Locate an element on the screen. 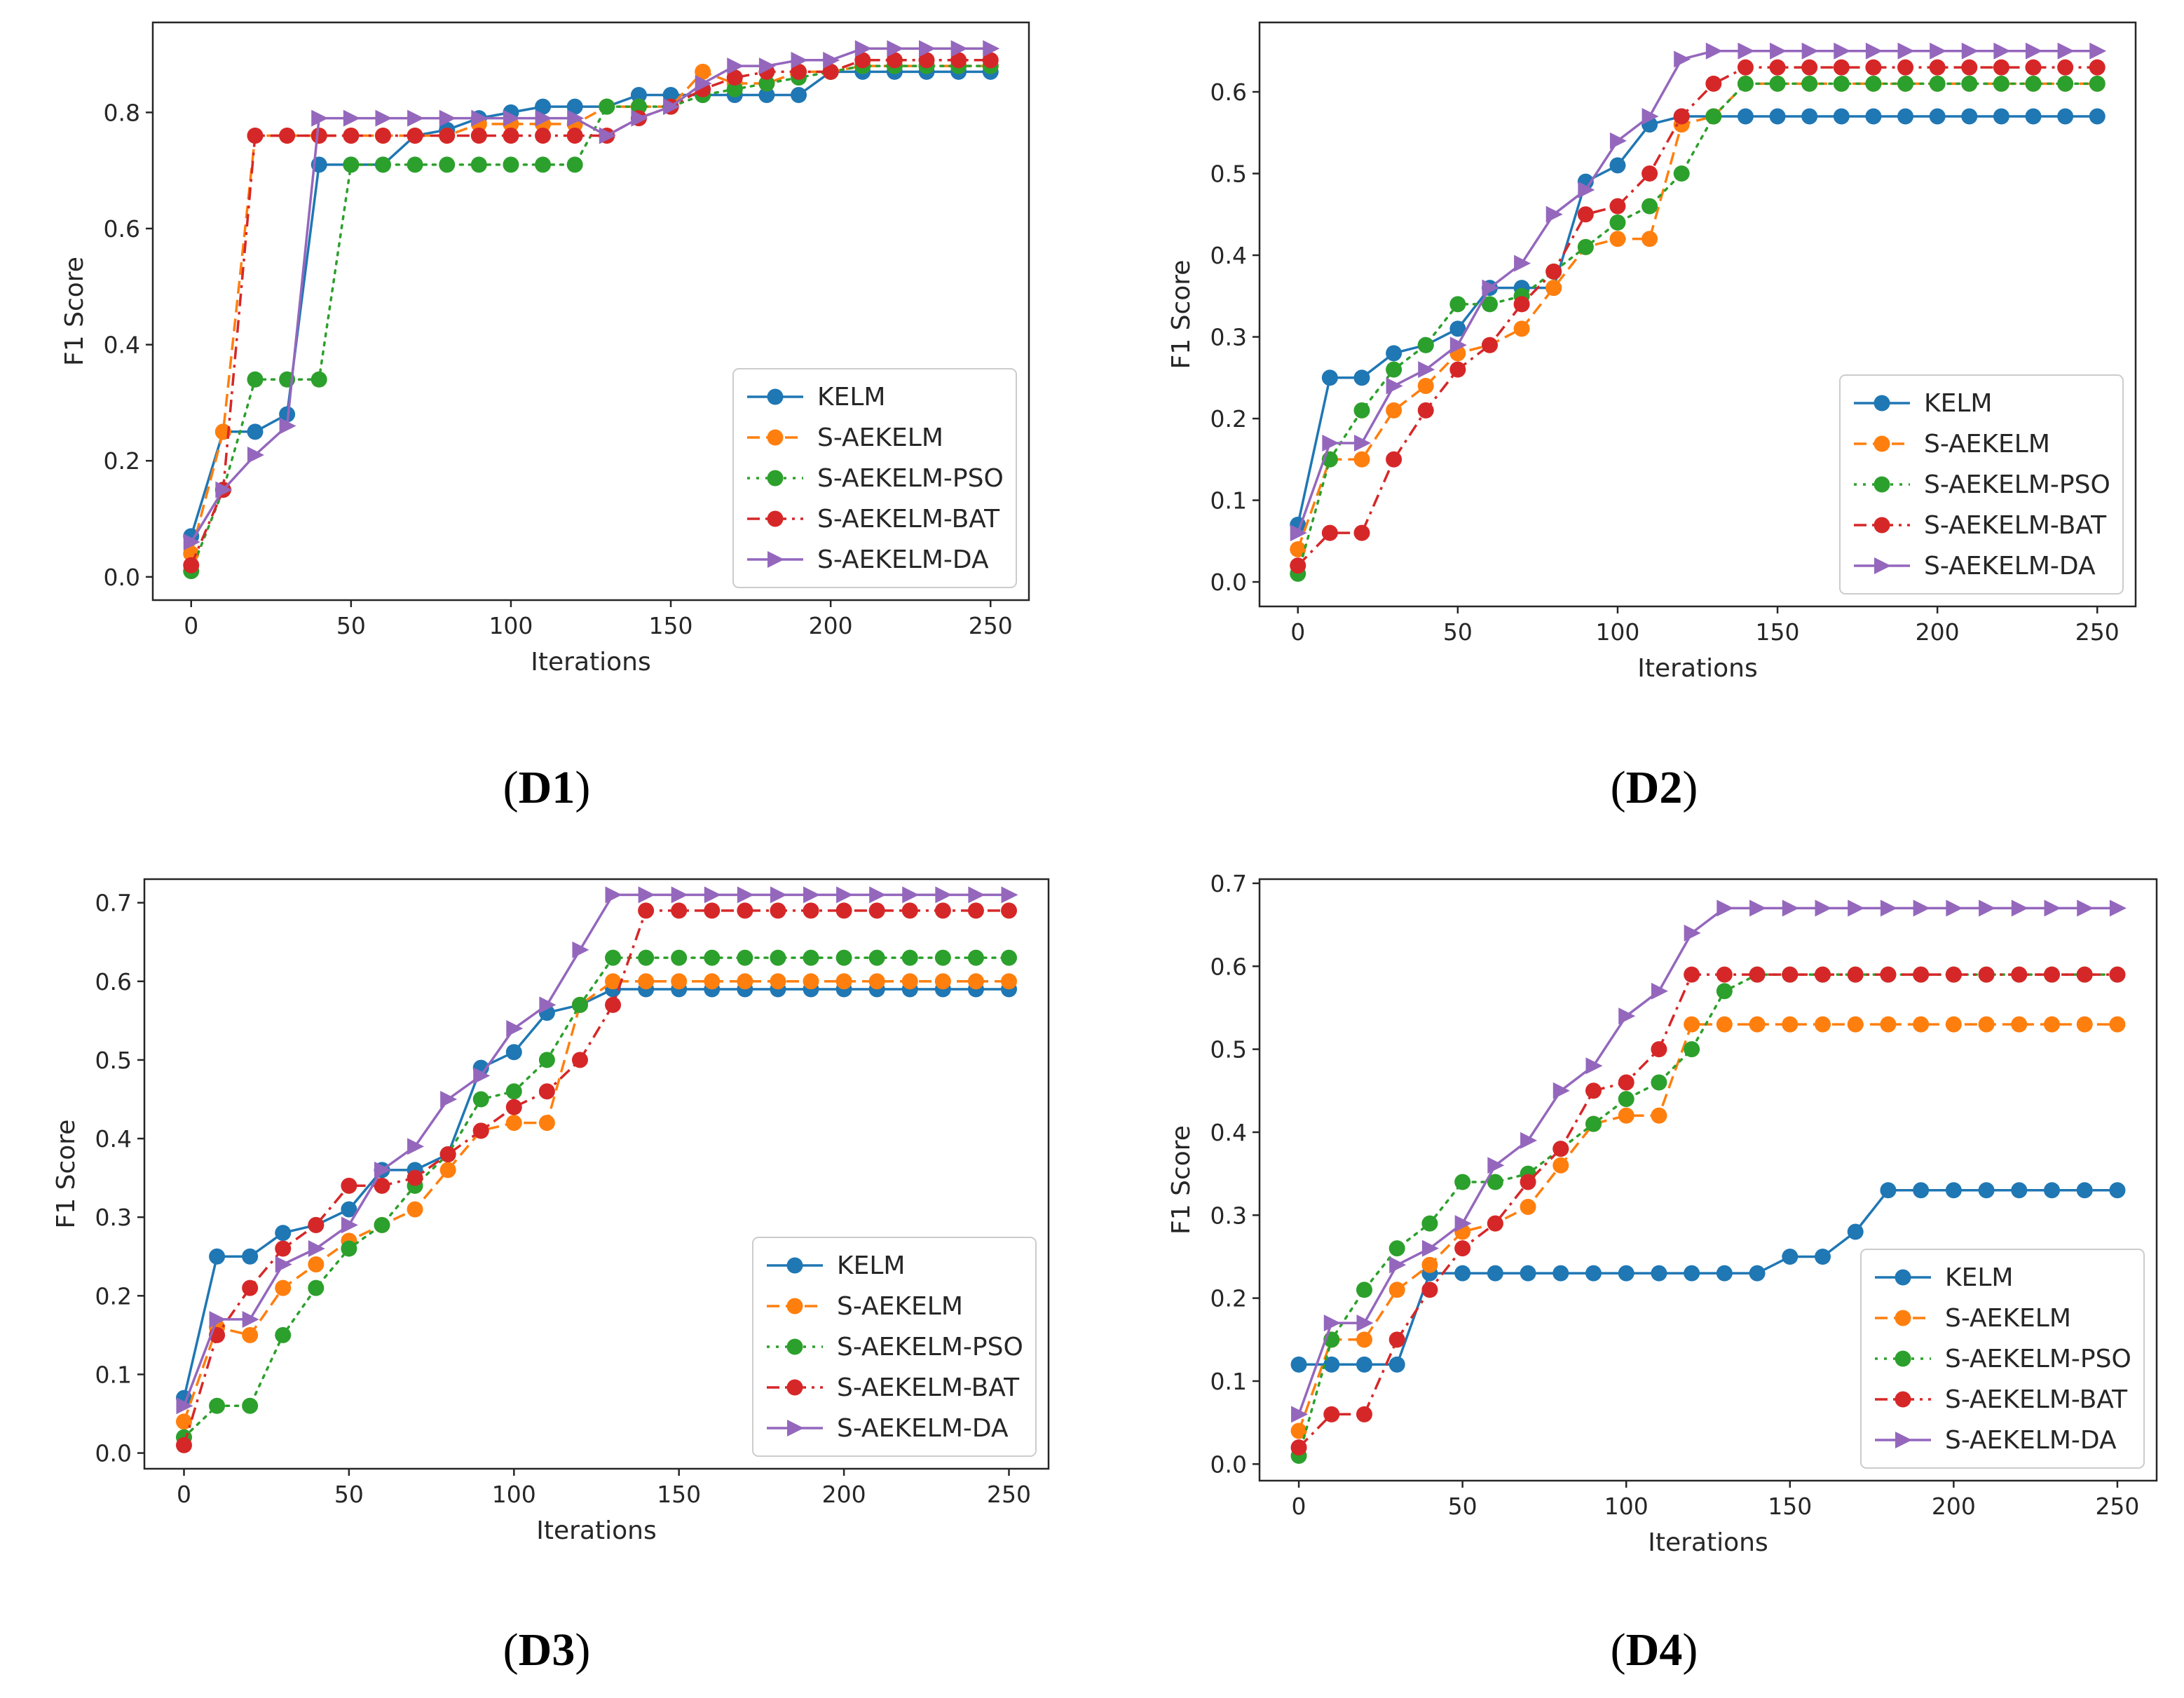  y-tick-label: 0.3 is located at coordinates (1228, 337).